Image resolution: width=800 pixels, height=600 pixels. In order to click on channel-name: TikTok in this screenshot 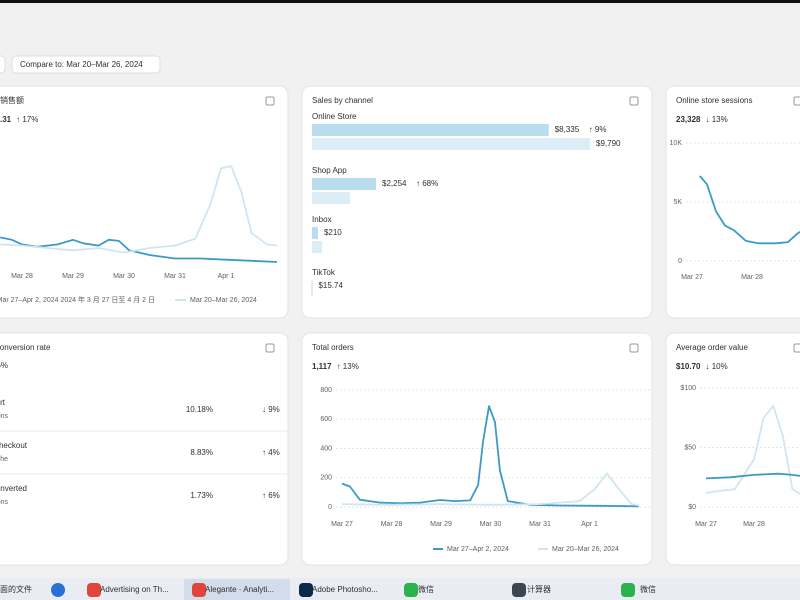, I will do `click(324, 272)`.